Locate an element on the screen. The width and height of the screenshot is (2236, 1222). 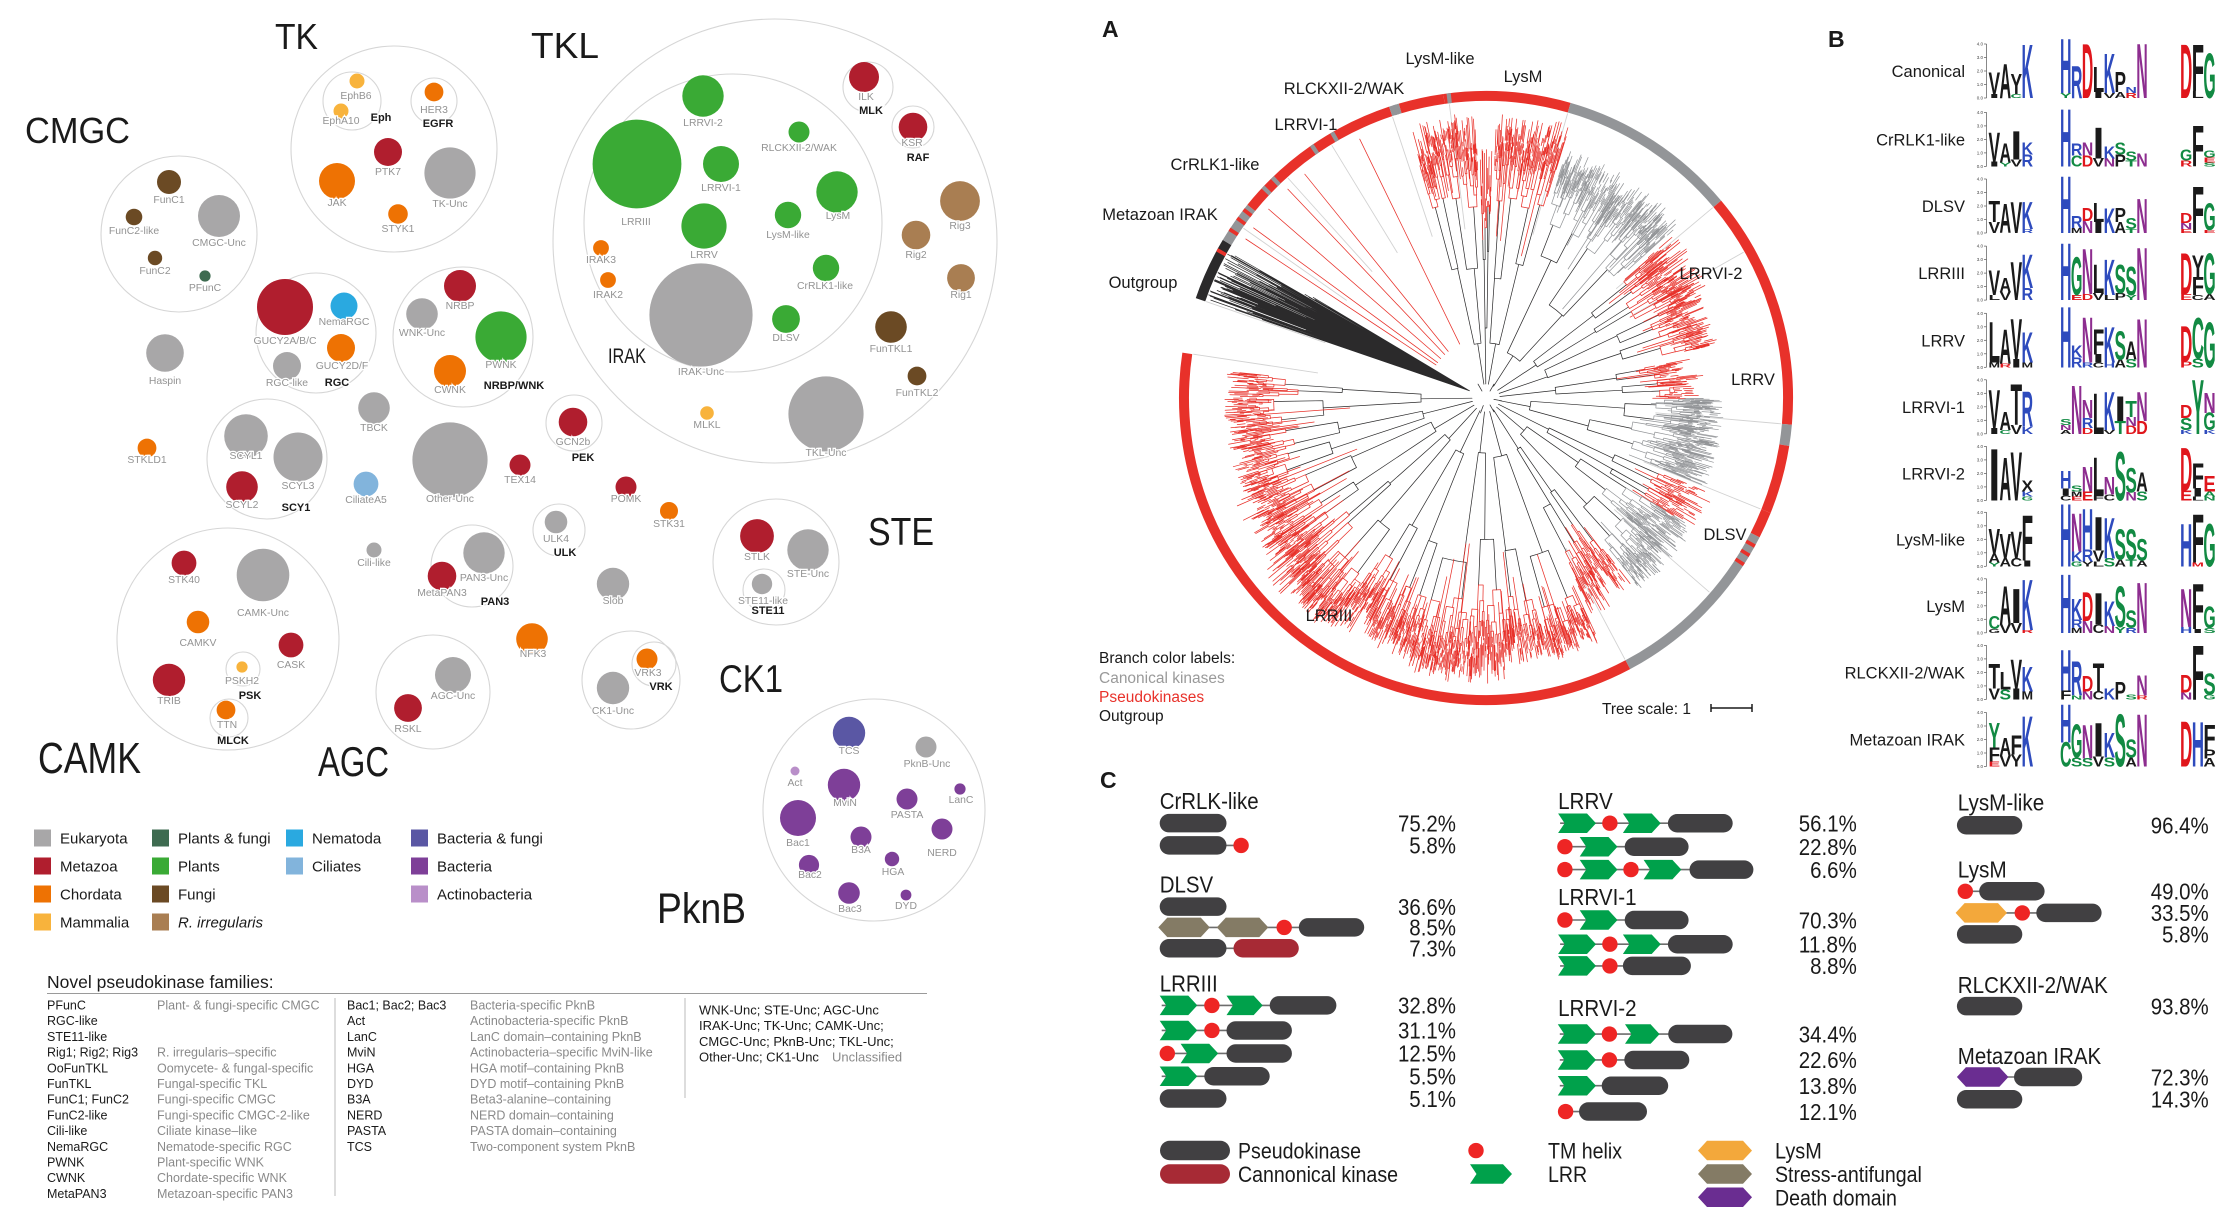
svg-text: Y is located at coordinates (2121, 630).